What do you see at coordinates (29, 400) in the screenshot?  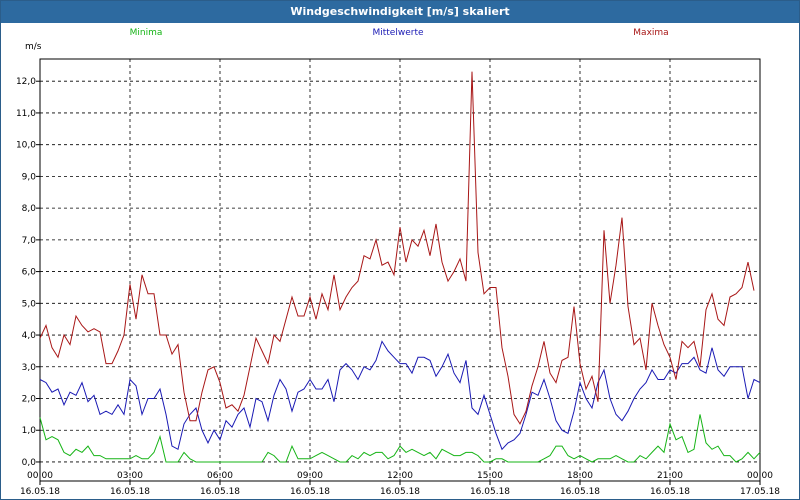 I see `y-tick-label: 2,0` at bounding box center [29, 400].